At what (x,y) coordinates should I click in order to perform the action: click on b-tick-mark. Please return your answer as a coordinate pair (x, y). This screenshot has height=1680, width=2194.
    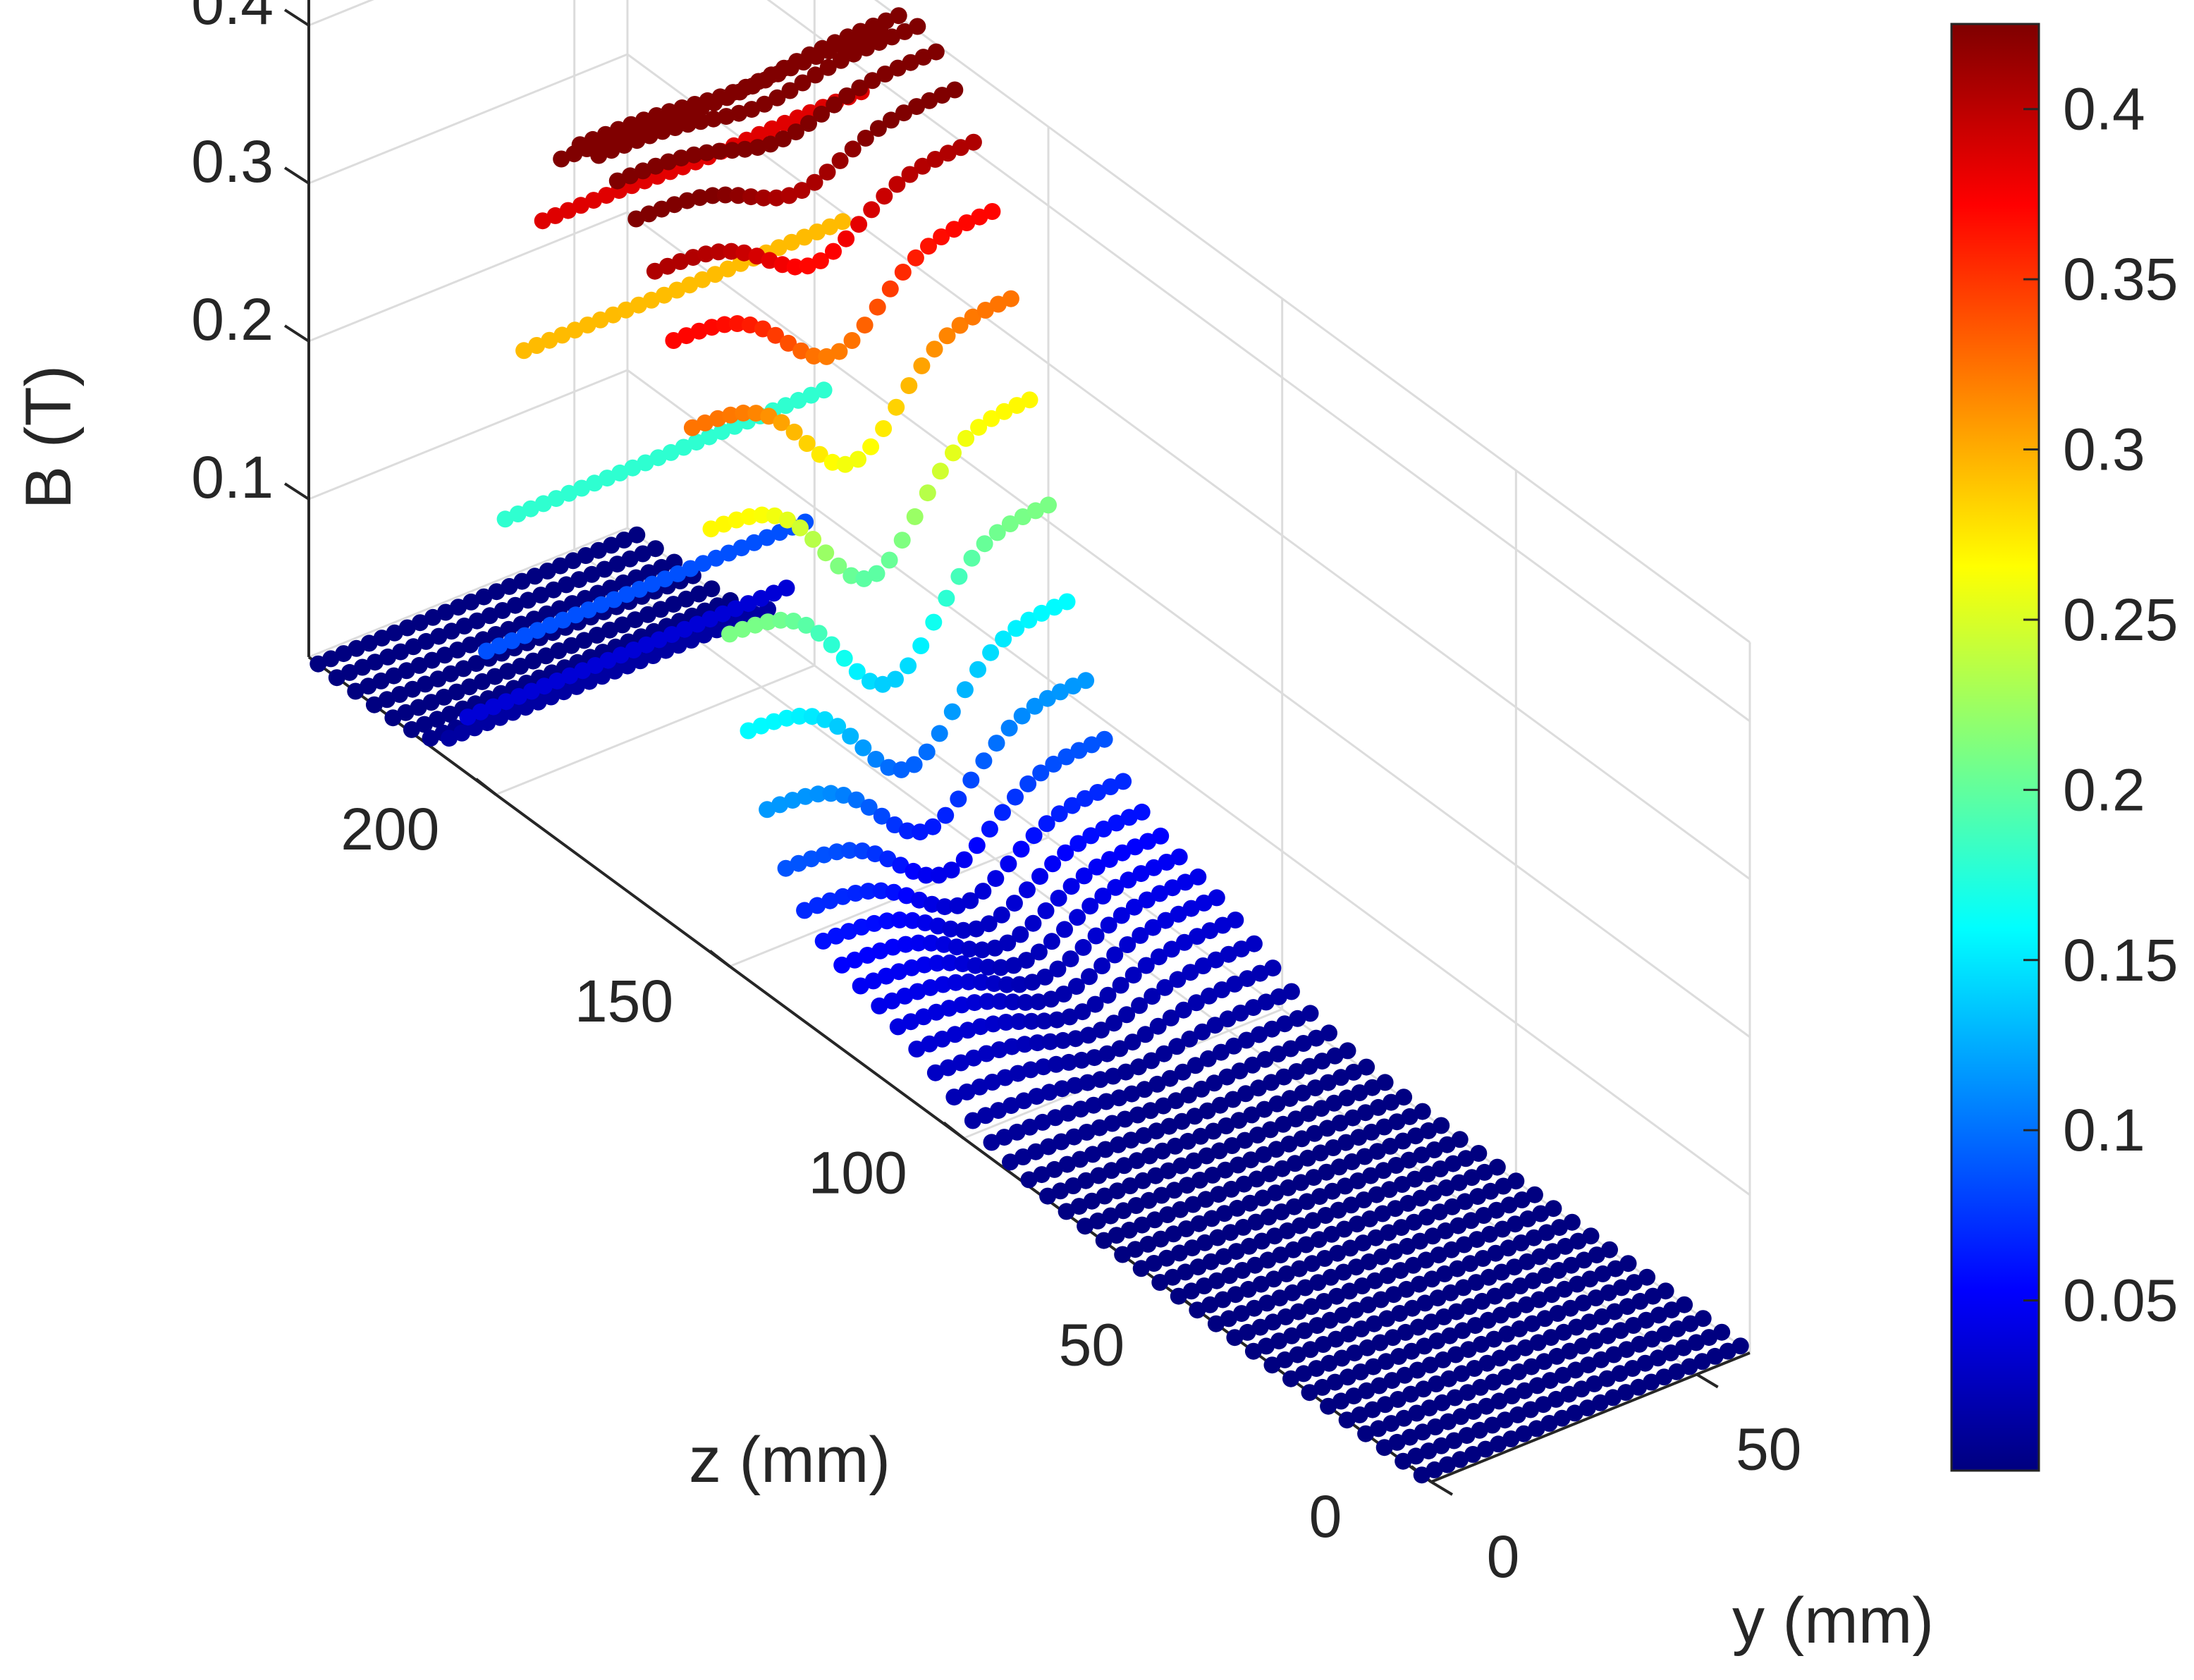
    Looking at the image, I should click on (296, 333).